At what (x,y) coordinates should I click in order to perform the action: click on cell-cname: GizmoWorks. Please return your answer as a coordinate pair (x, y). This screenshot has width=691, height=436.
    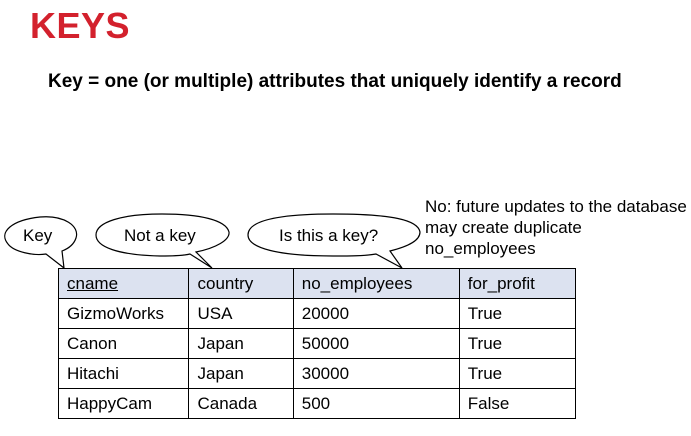
    Looking at the image, I should click on (123, 313).